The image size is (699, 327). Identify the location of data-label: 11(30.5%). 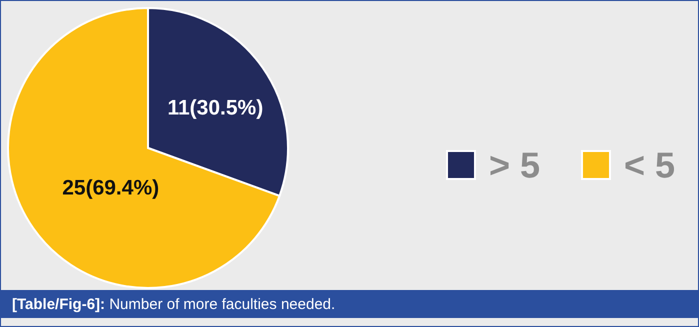
(215, 108).